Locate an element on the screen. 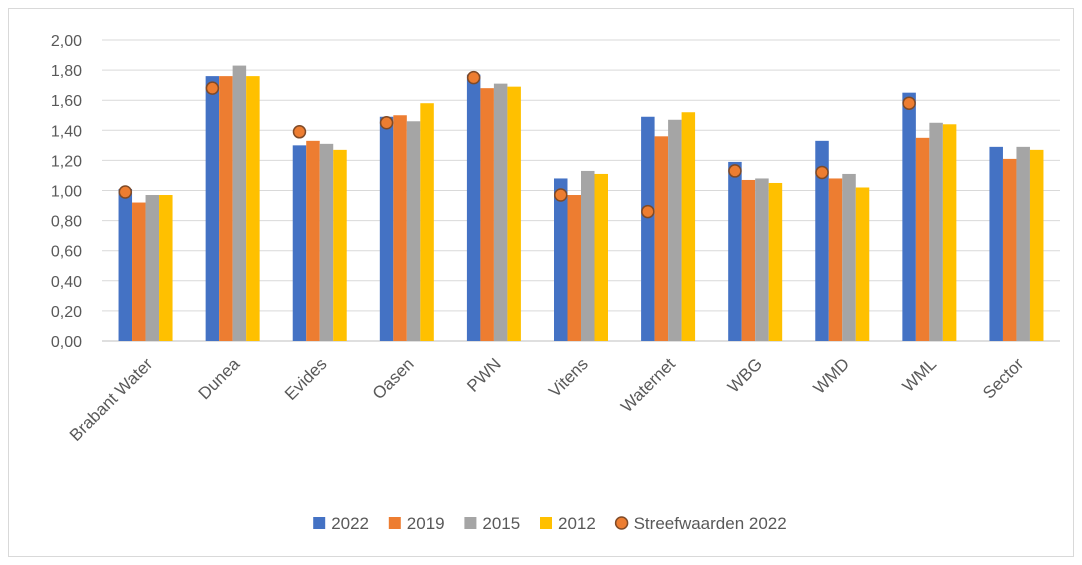 The image size is (1082, 565). category-label: WMD is located at coordinates (831, 375).